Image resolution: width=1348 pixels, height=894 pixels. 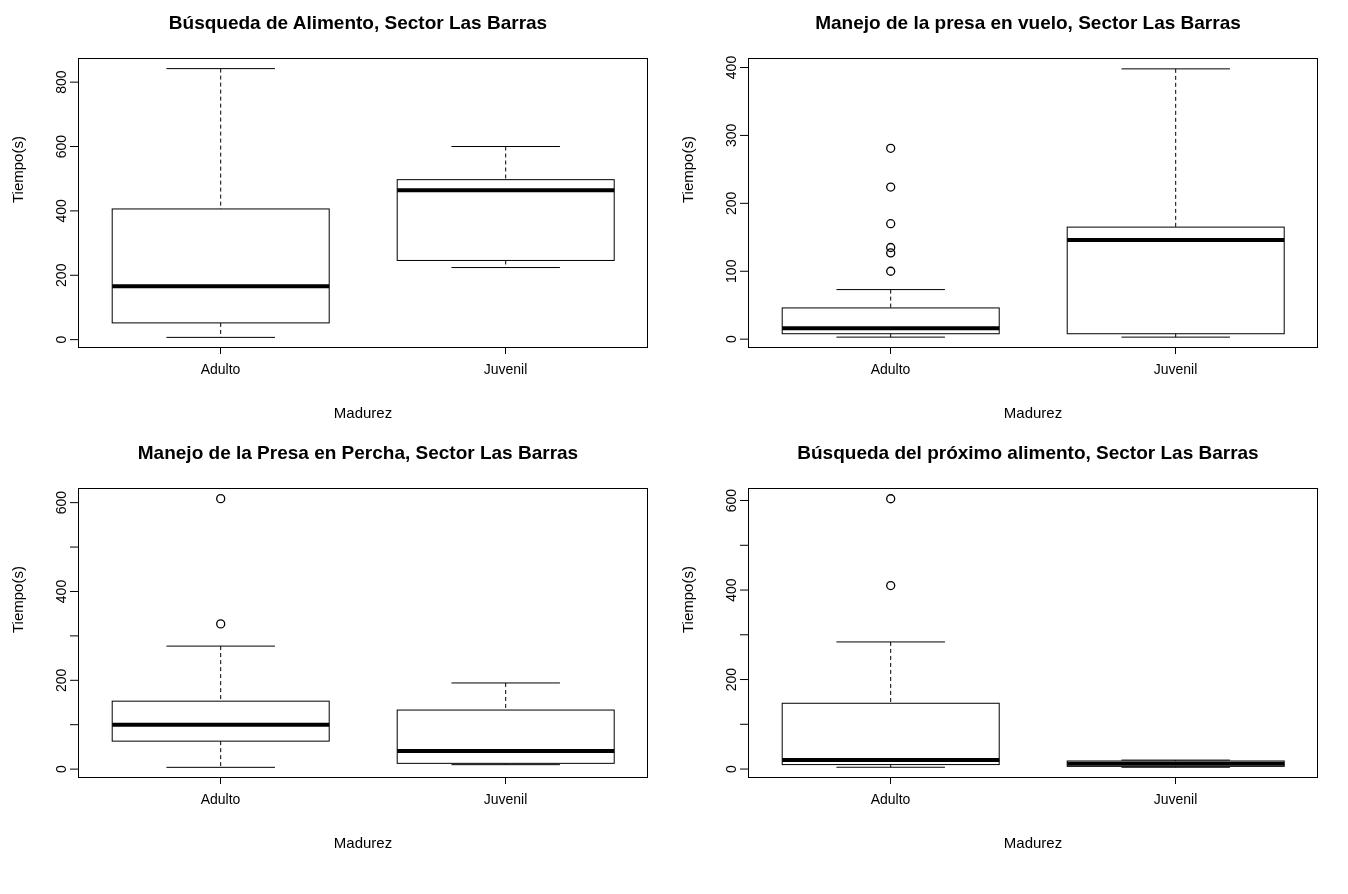 I want to click on chart-title: Manejo de la presa en vuelo, Sector Las Barras, so click(x=1028, y=23).